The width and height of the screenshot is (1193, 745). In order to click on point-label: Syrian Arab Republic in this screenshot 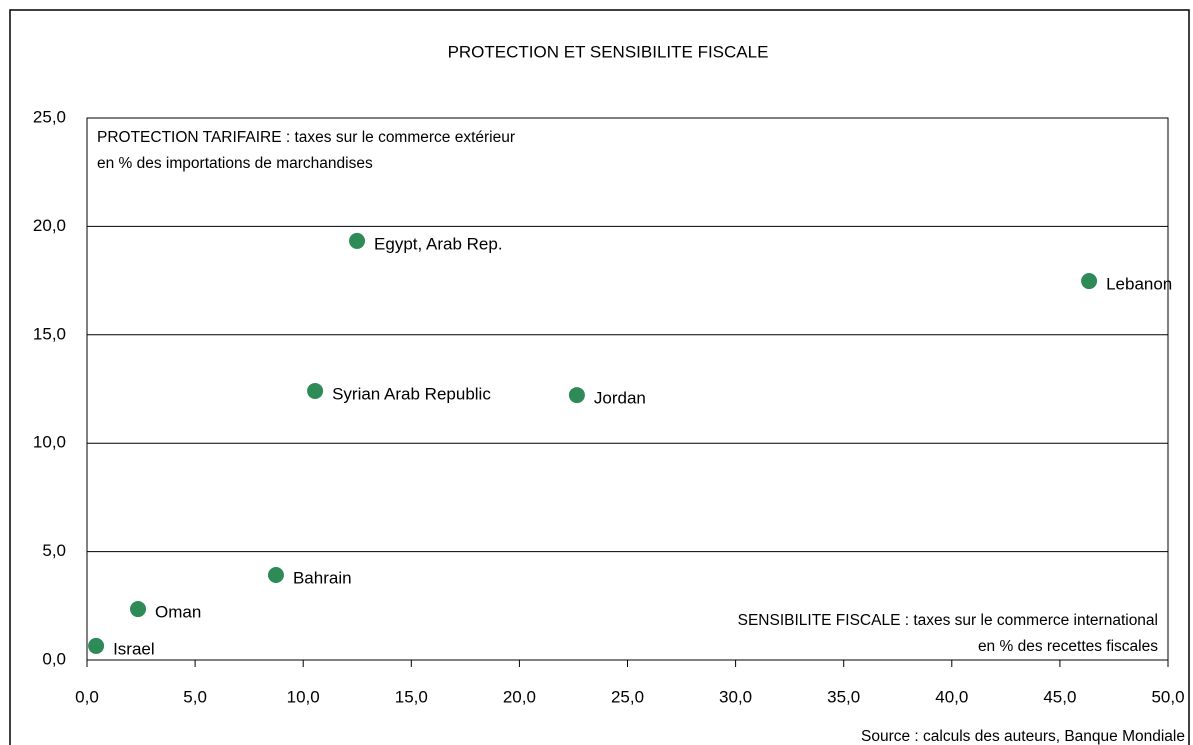, I will do `click(411, 393)`.